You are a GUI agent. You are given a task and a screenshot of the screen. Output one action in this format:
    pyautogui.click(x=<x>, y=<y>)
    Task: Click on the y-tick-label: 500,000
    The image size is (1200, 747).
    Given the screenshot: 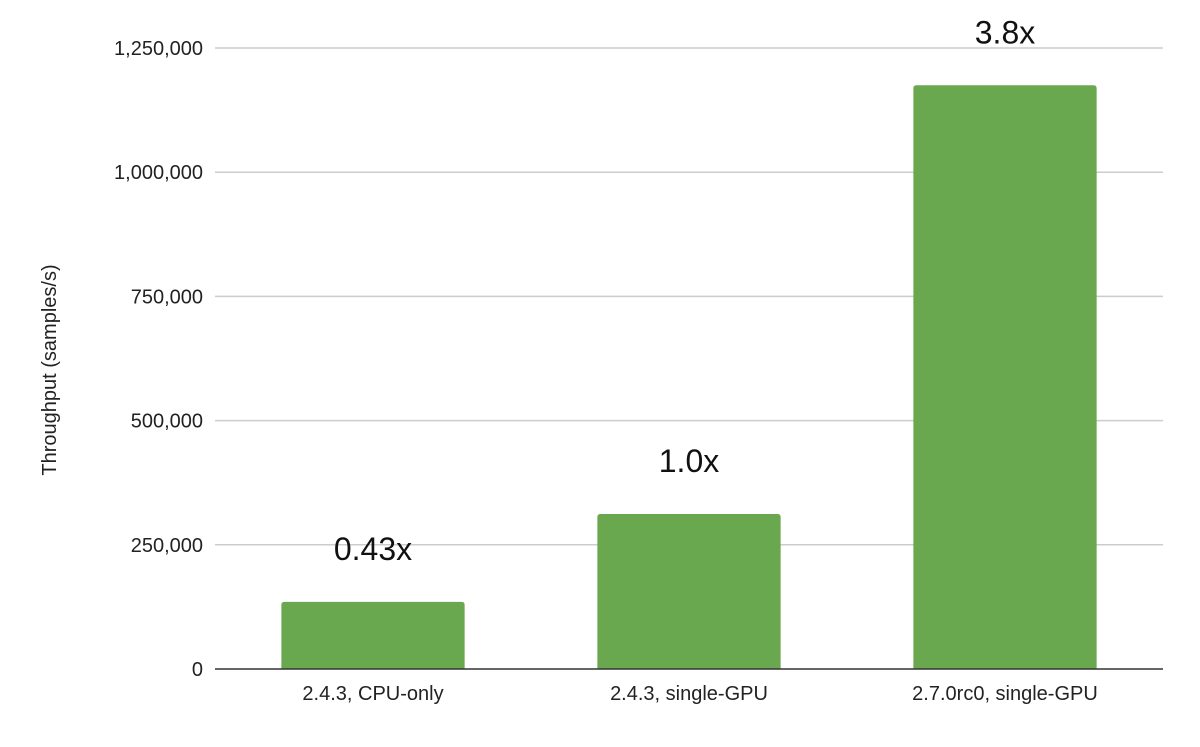 What is the action you would take?
    pyautogui.click(x=167, y=422)
    